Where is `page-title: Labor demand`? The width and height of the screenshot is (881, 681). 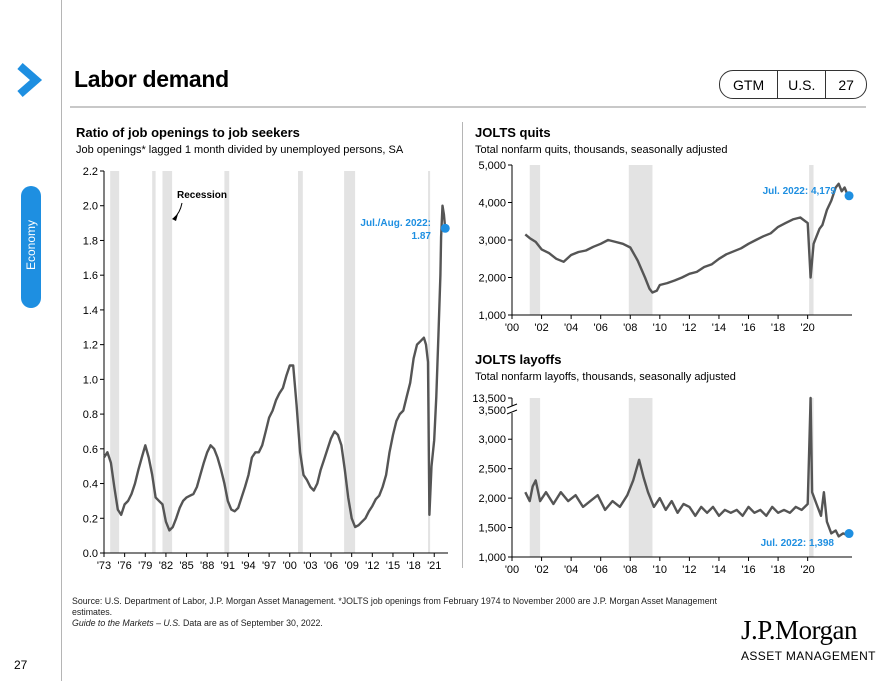
page-title: Labor demand is located at coordinates (151, 79).